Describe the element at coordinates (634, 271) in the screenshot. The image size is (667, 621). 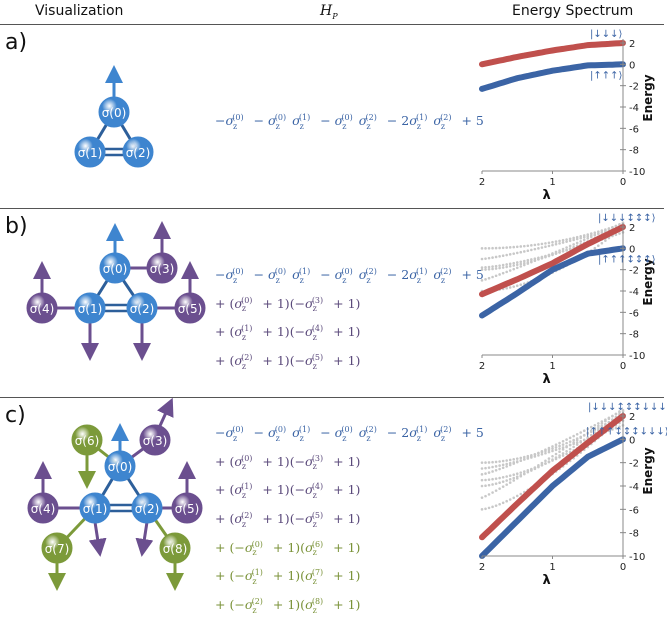
I see `y-tick-label: -2` at that location.